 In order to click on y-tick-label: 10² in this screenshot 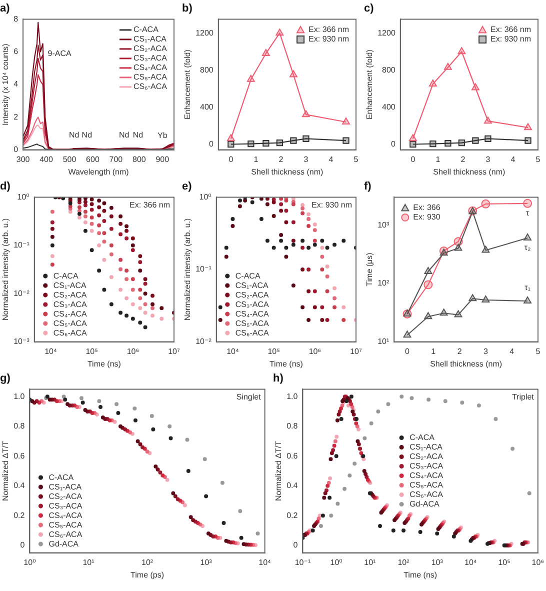, I will do `click(384, 283)`.